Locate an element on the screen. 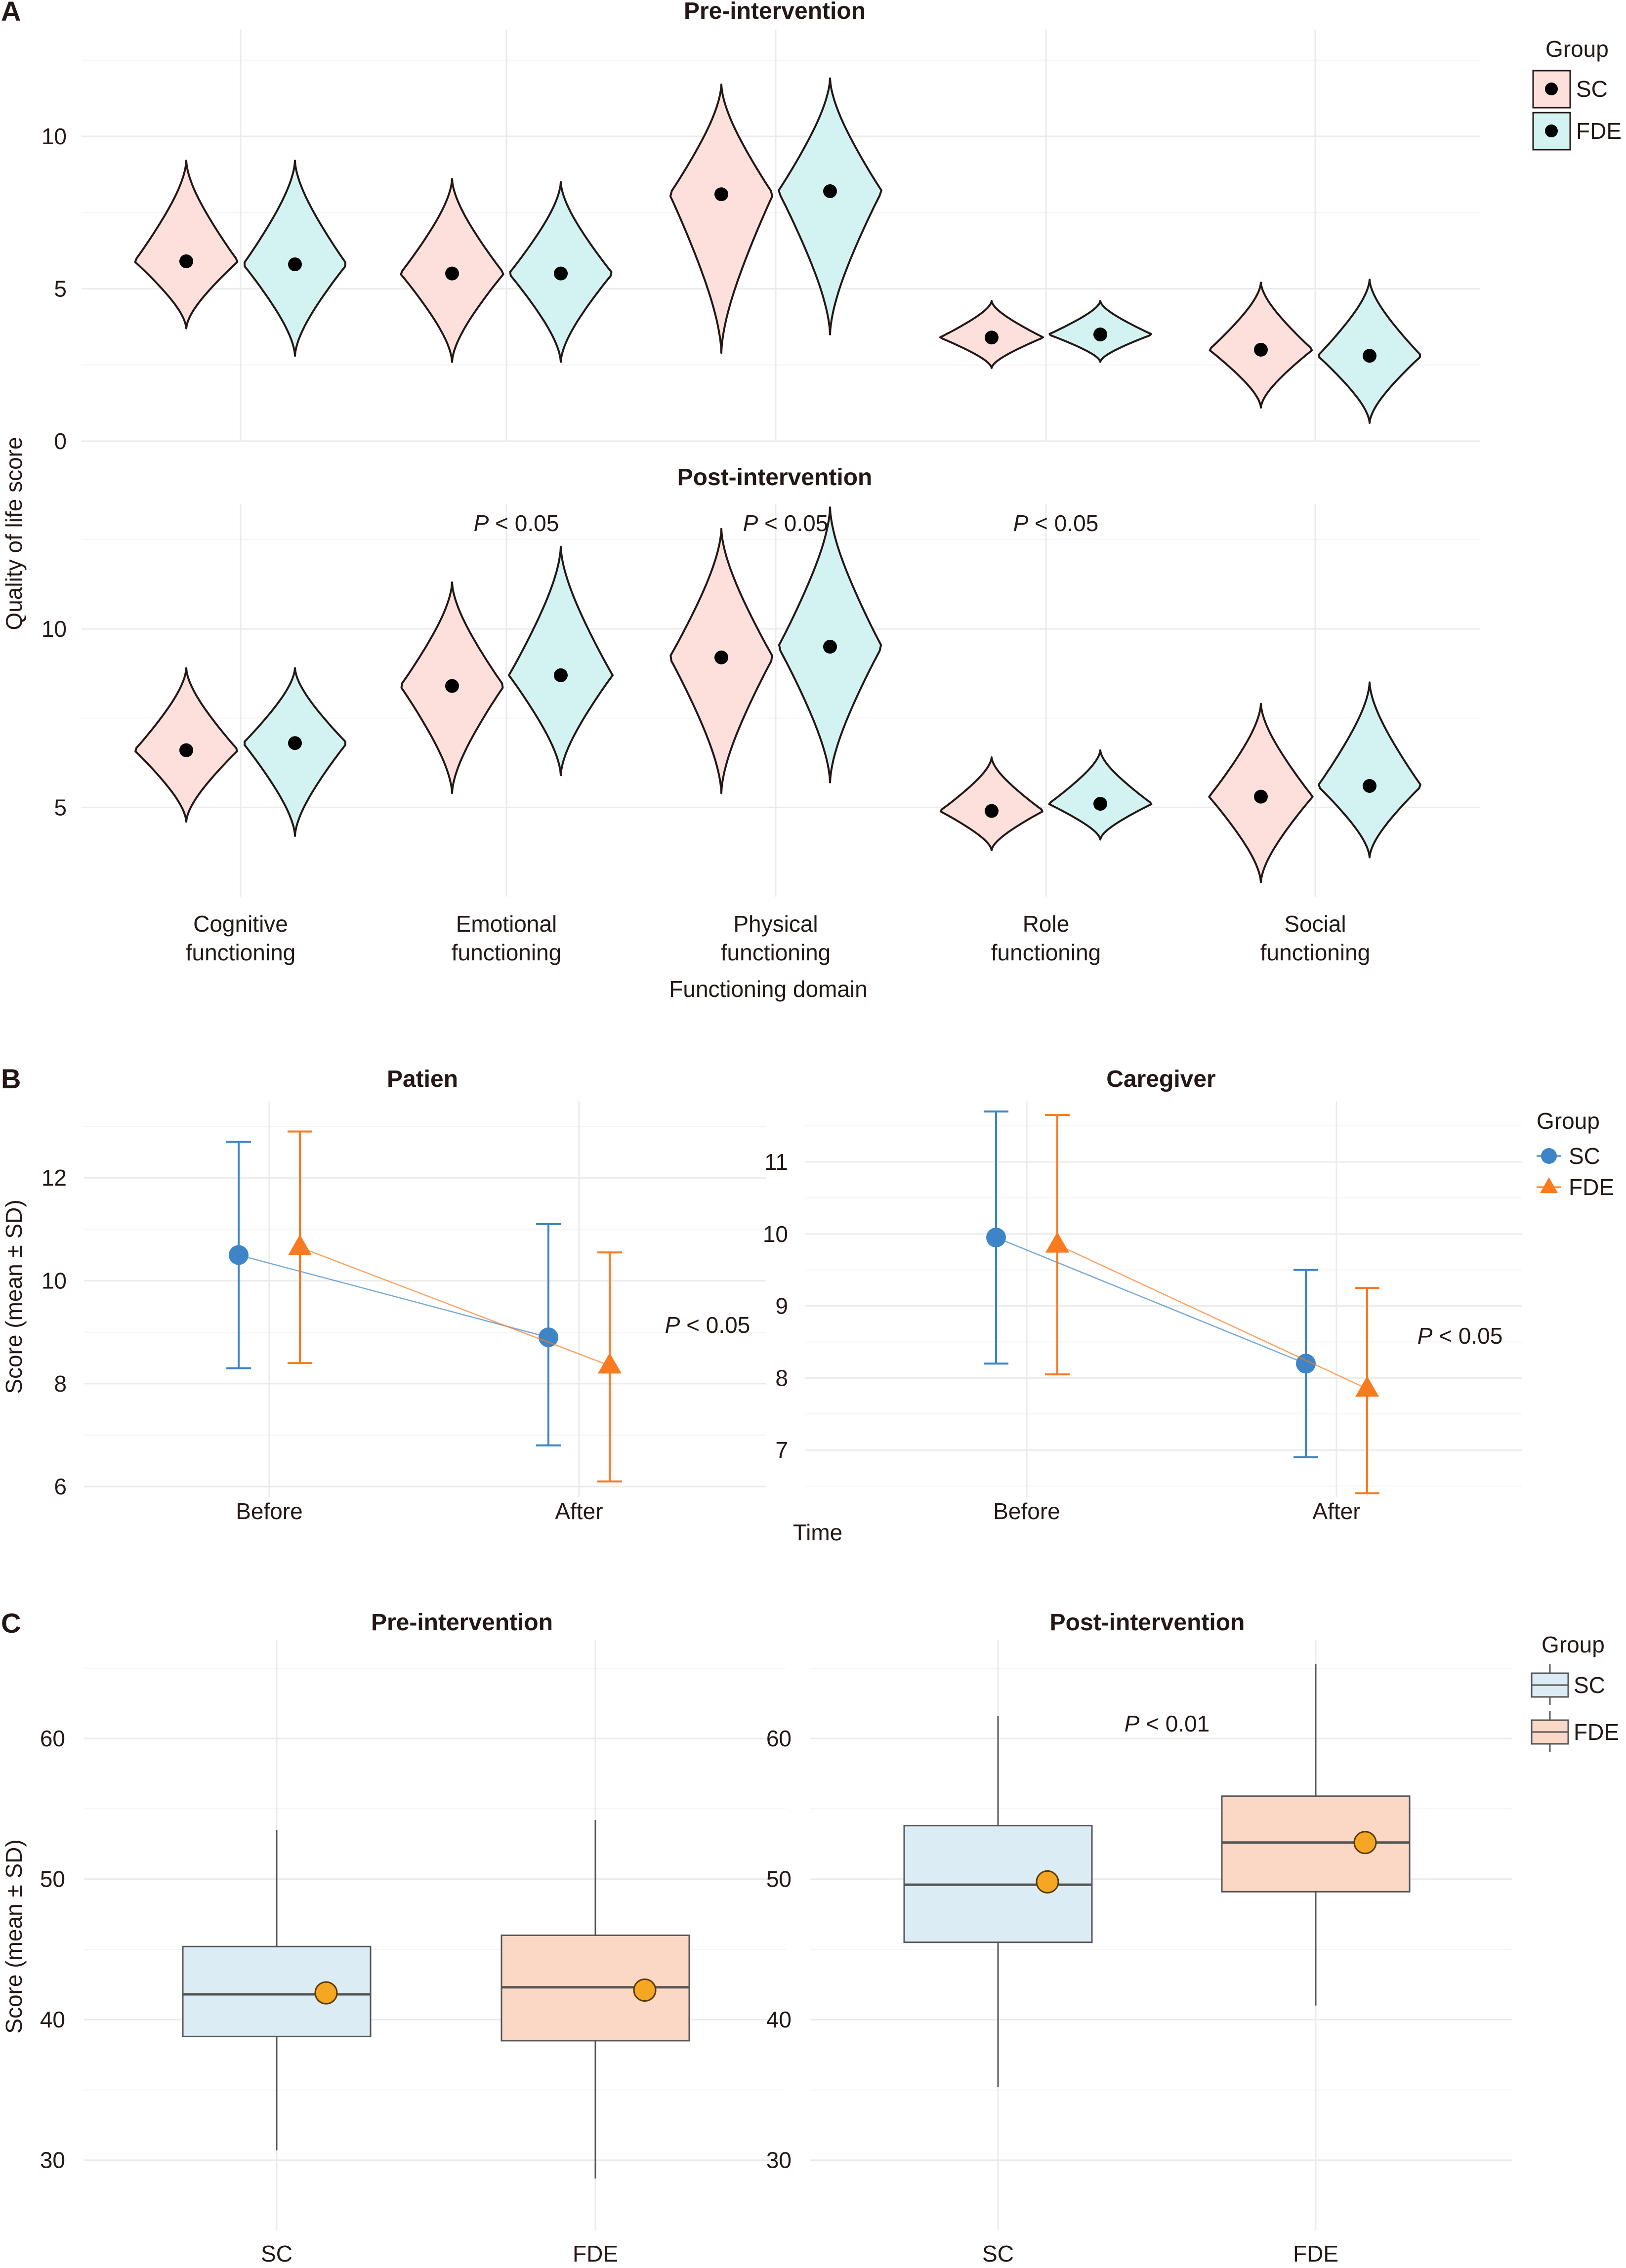  y-tick-label: 8 is located at coordinates (781, 1378).